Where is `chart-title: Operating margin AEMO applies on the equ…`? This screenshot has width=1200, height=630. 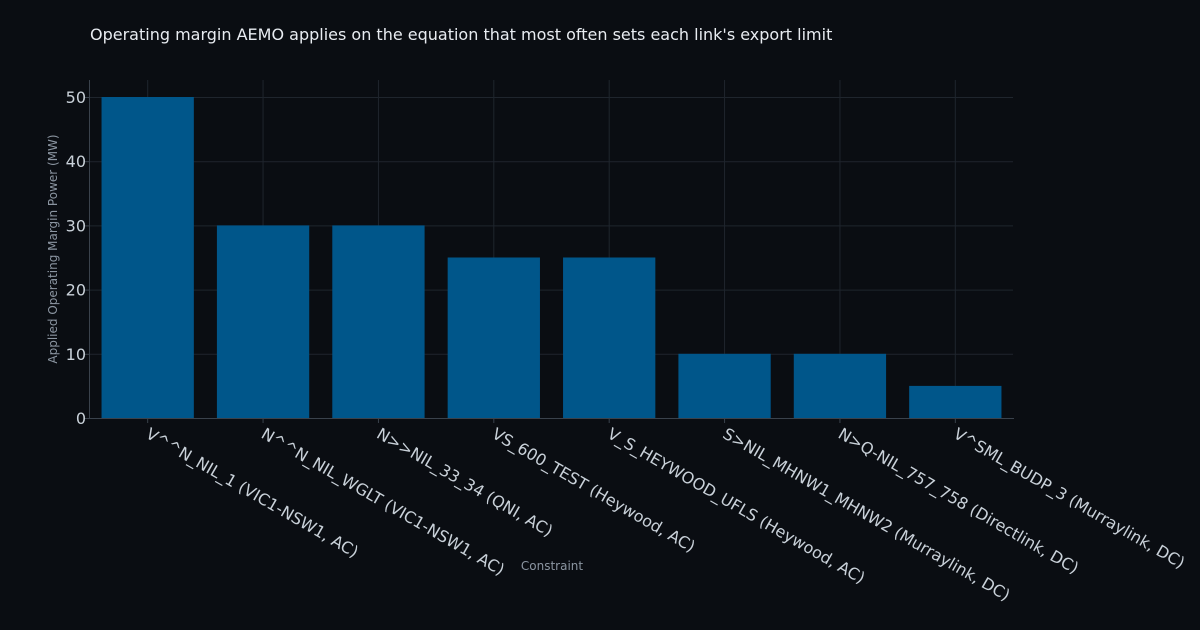
chart-title: Operating margin AEMO applies on the equ… is located at coordinates (461, 34).